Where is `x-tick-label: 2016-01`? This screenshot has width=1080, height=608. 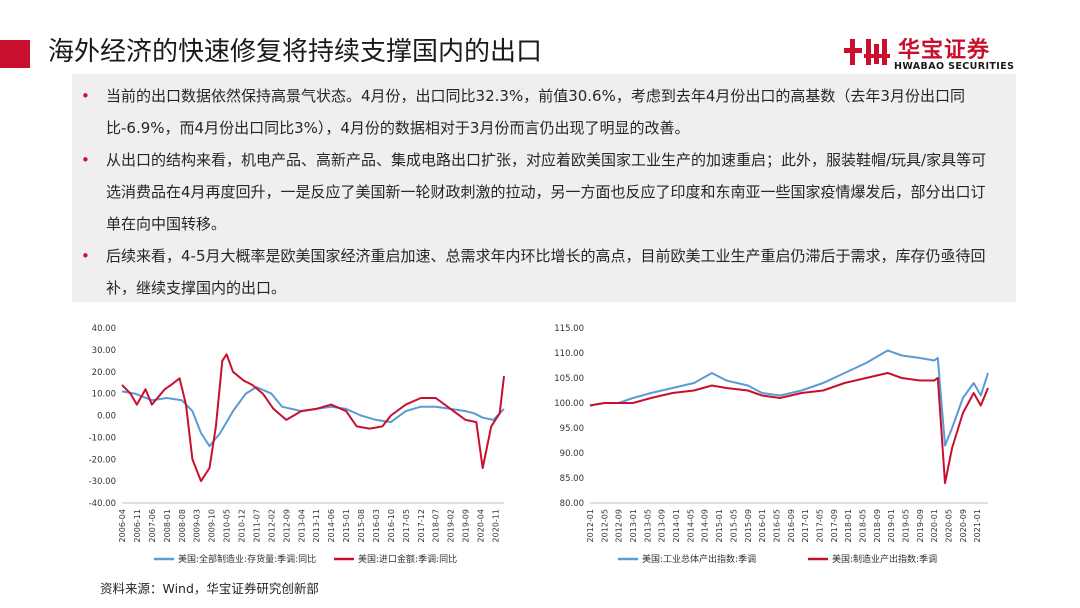
x-tick-label: 2016-01 is located at coordinates (762, 525).